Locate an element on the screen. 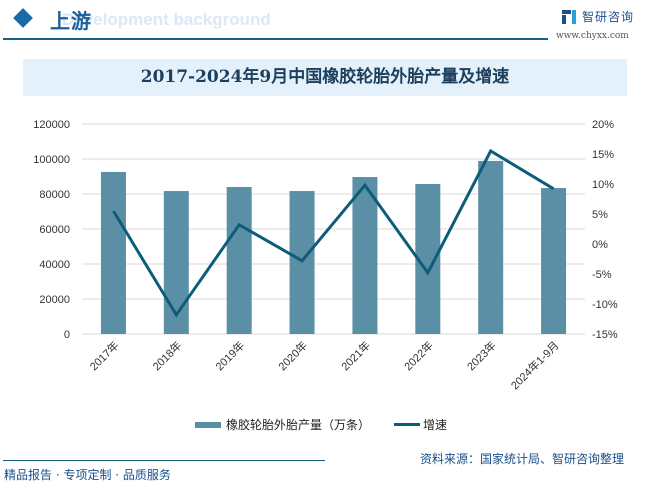 The height and width of the screenshot is (487, 655). x-axis-label: 2024年1-9月 is located at coordinates (535, 365).